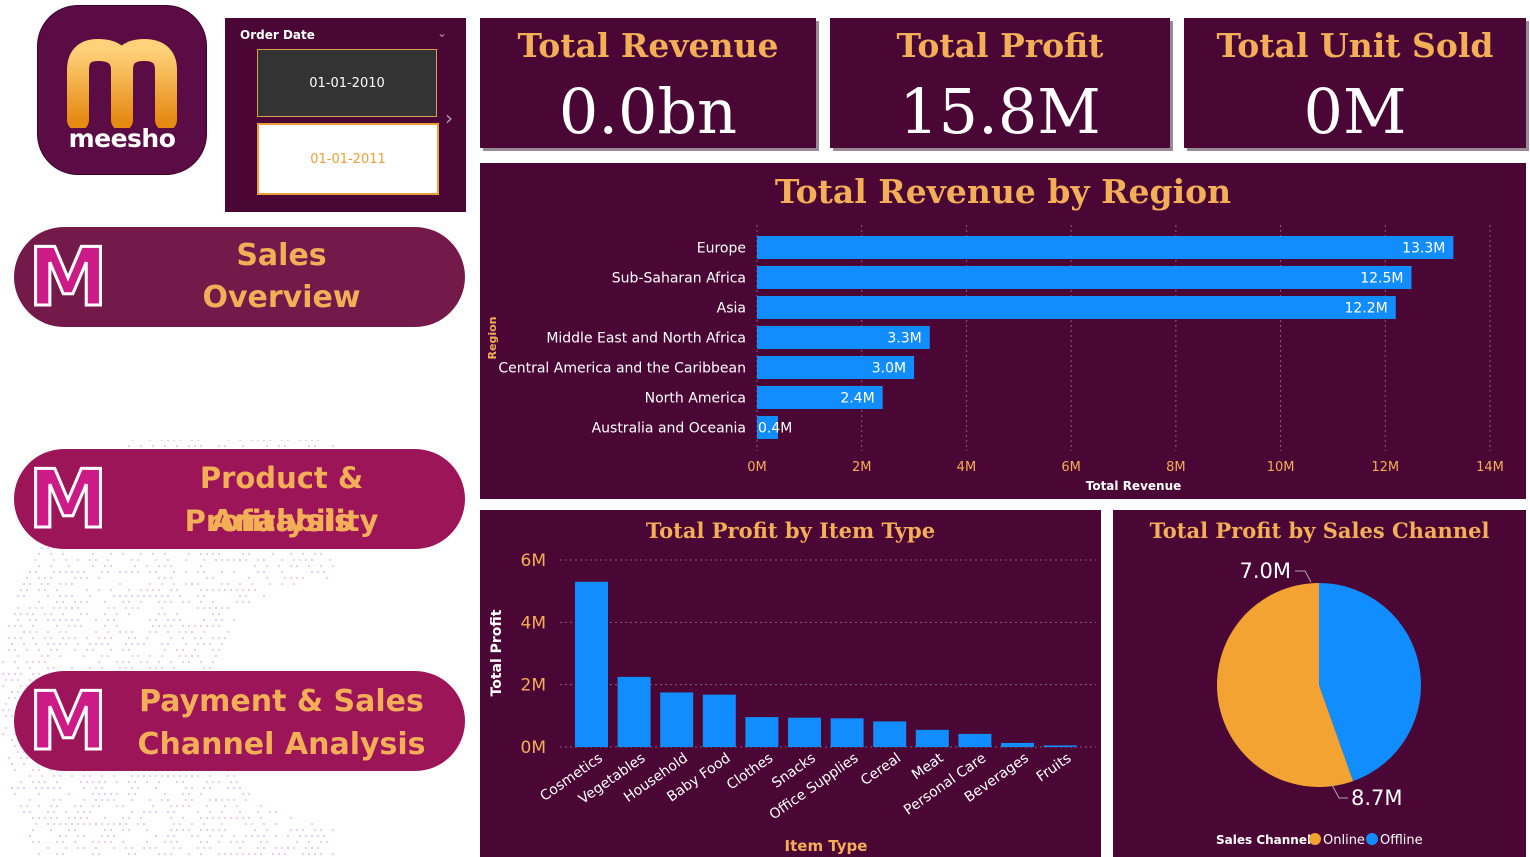 This screenshot has height=857, width=1530. I want to click on legend-label-offline: Offline, so click(1401, 840).